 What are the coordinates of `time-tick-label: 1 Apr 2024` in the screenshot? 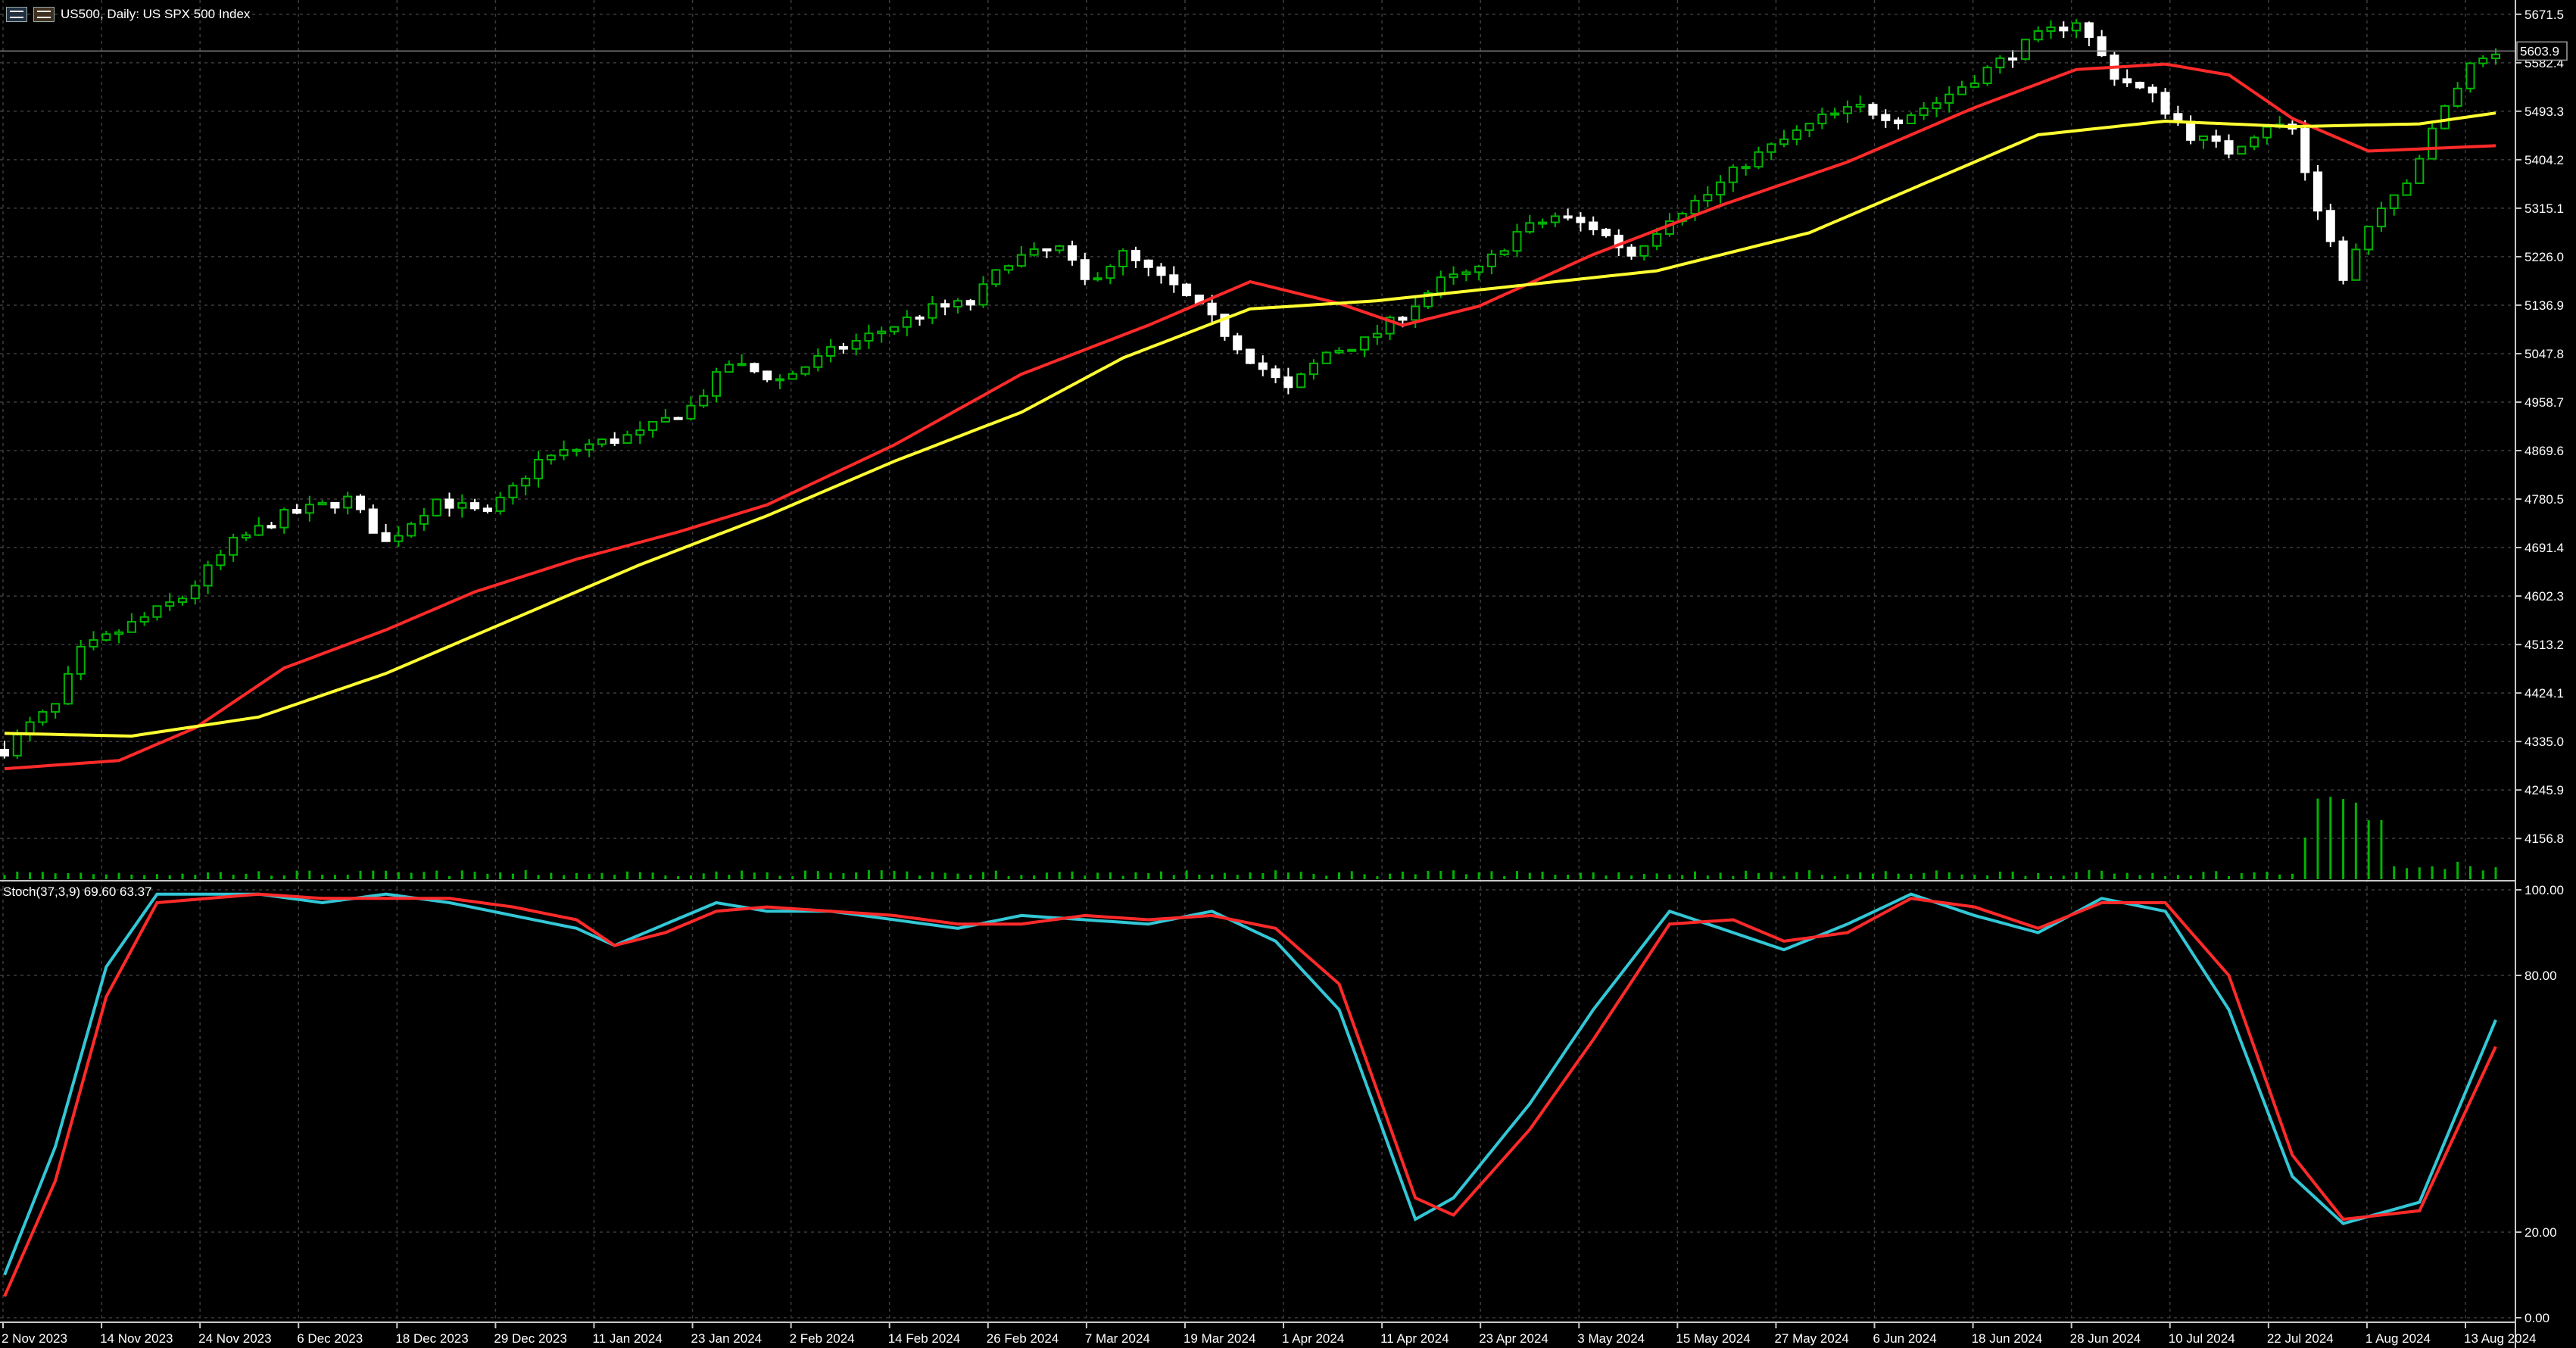 It's located at (1313, 1338).